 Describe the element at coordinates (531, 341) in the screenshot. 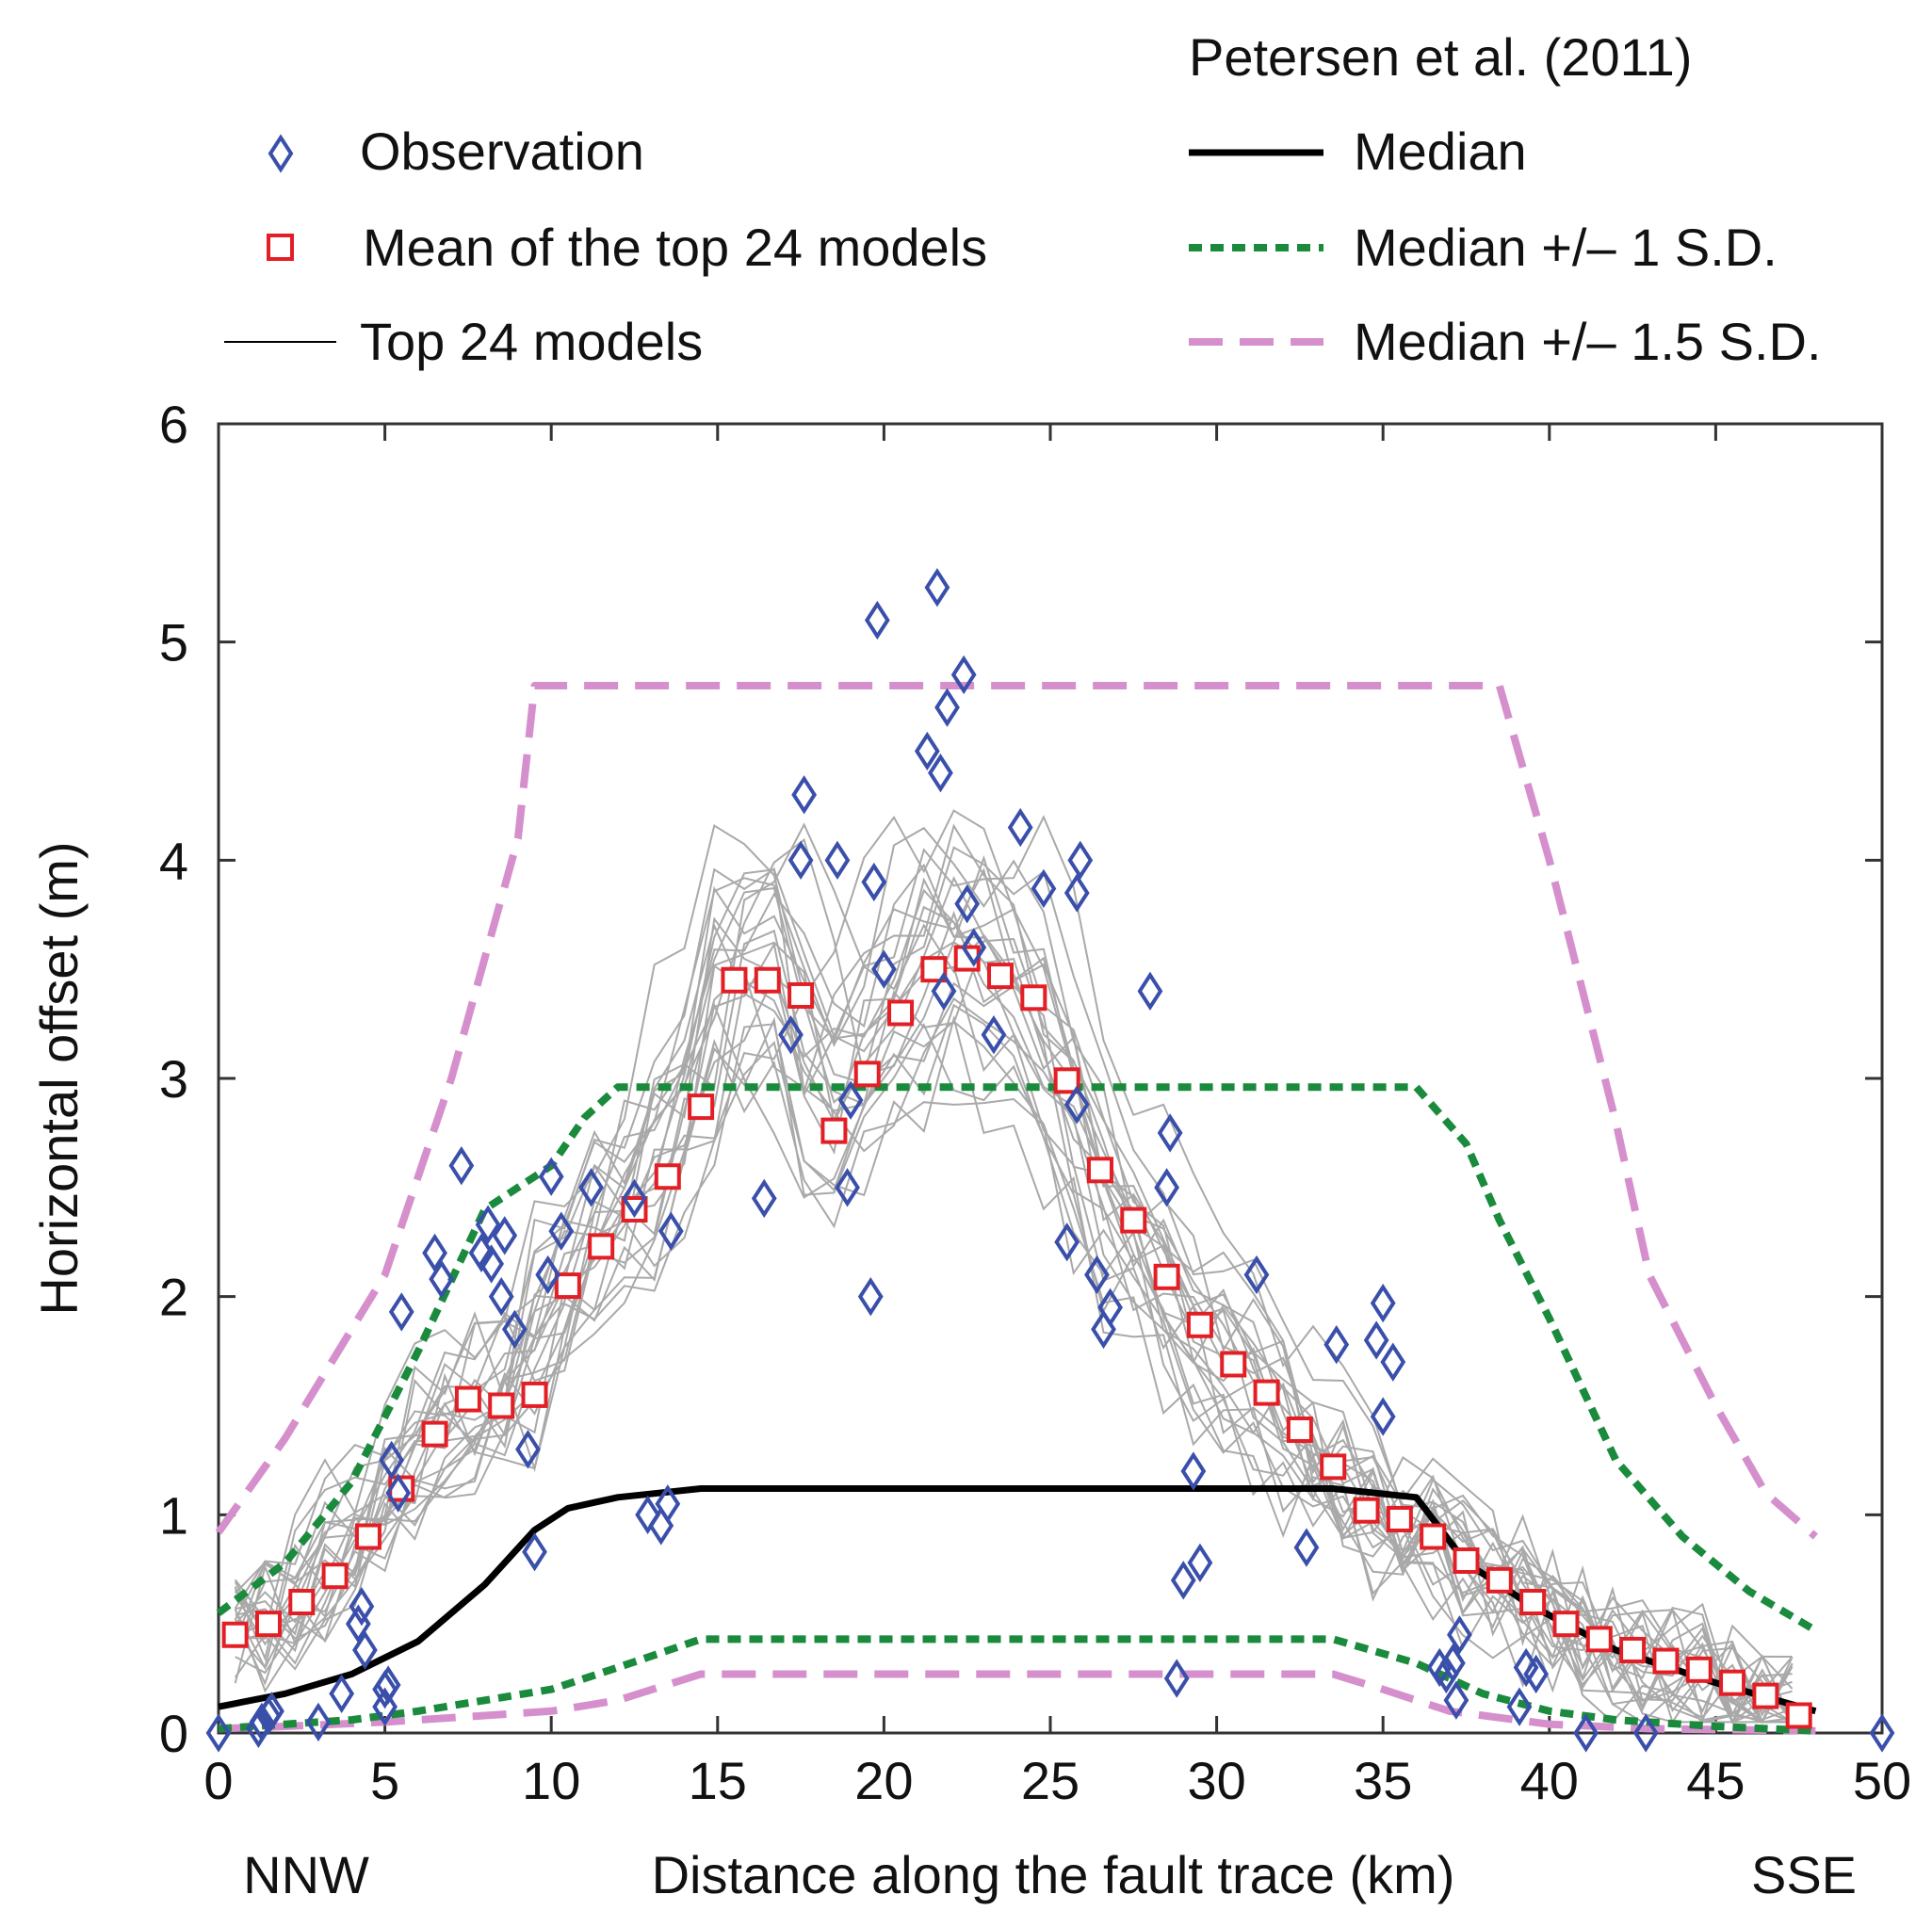

I see `legend-models-label: Top 24 models` at that location.